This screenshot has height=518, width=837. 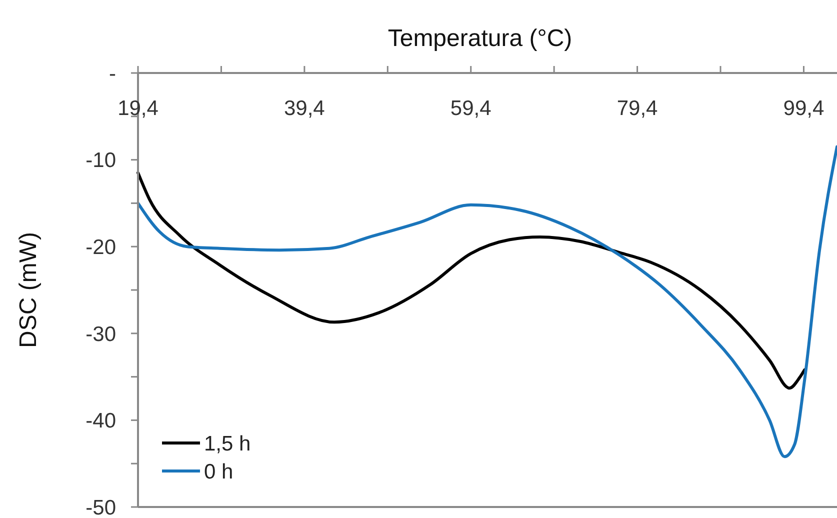 What do you see at coordinates (305, 108) in the screenshot?
I see `x-tick-label: 39,4` at bounding box center [305, 108].